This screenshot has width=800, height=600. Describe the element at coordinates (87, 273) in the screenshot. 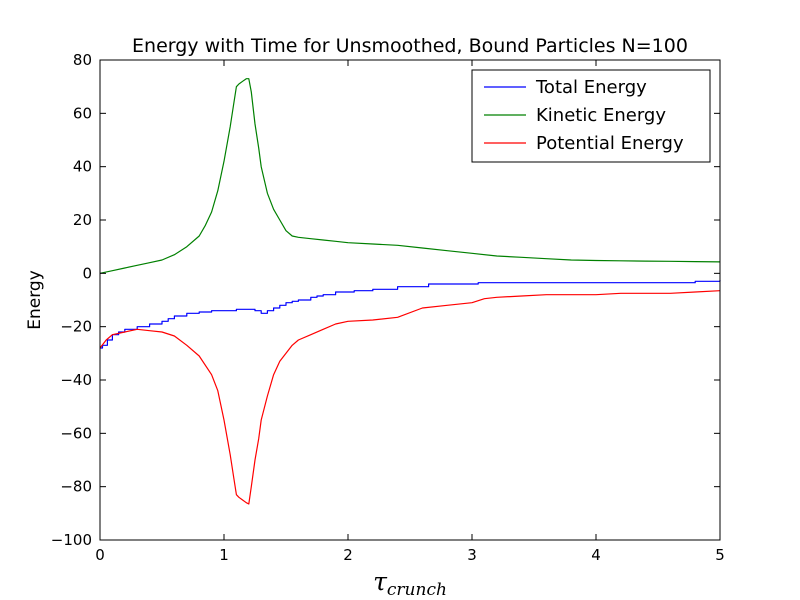

I see `y-tick-label: 0` at that location.